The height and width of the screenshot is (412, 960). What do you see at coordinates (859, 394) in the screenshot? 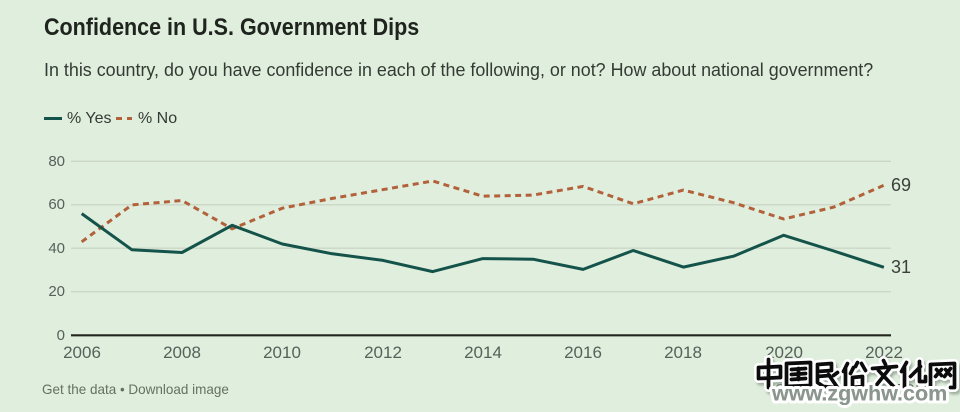
I see `svg-text: www.zgwhw.com` at bounding box center [859, 394].